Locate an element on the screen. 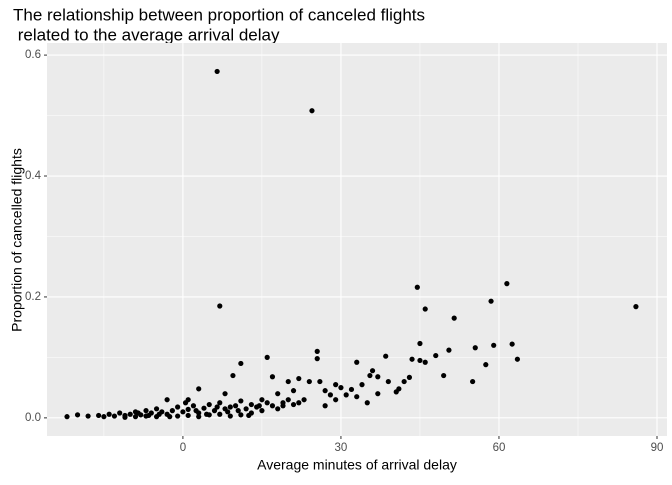  y-tick-label: 0.6 is located at coordinates (33, 55).